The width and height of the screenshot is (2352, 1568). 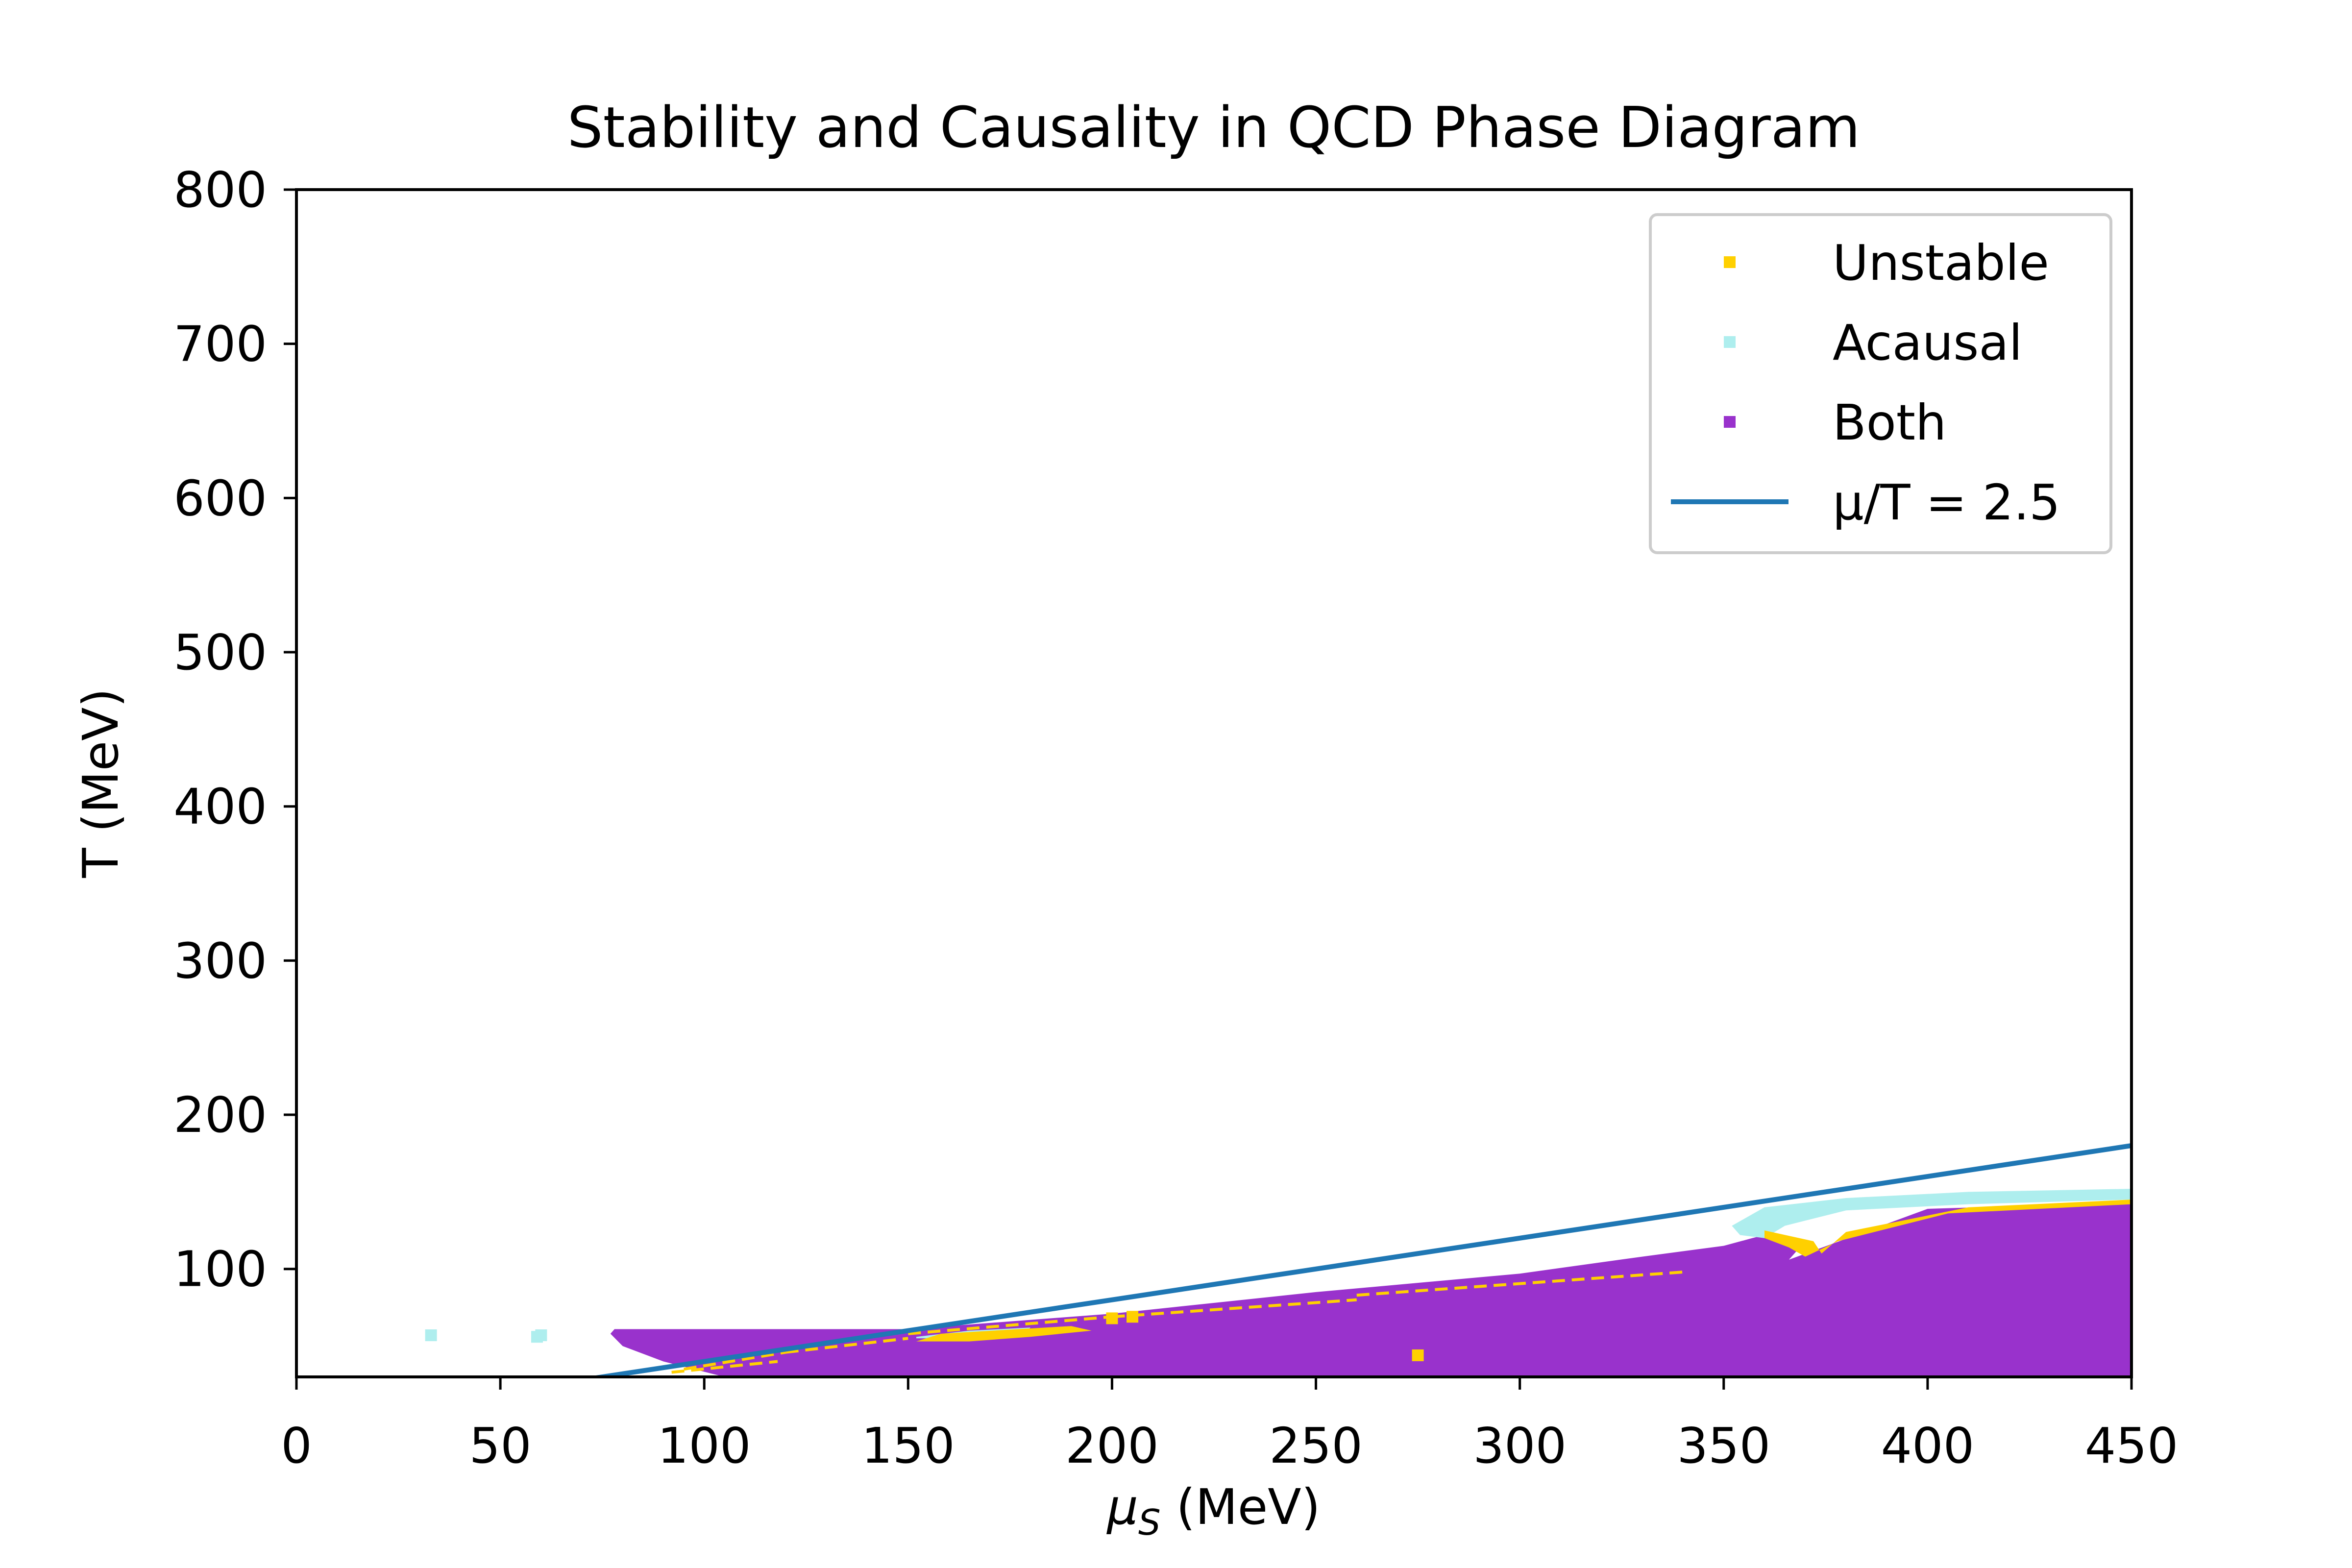 What do you see at coordinates (1112, 1445) in the screenshot?
I see `x-tick-label: 200` at bounding box center [1112, 1445].